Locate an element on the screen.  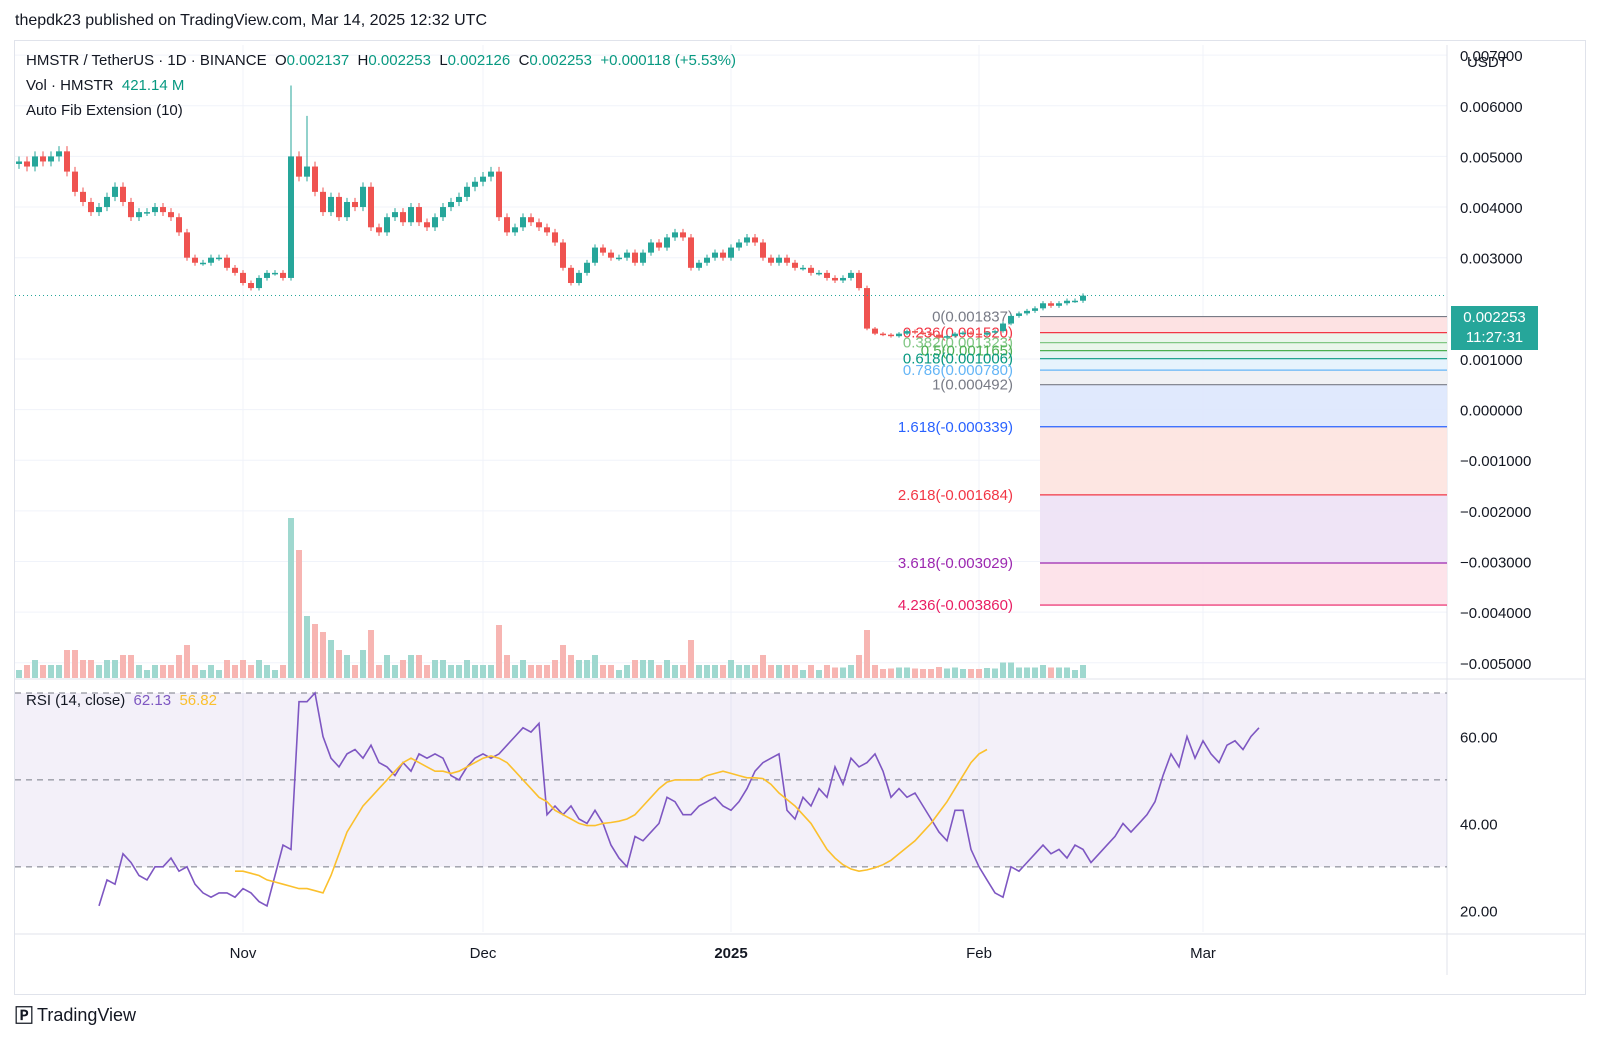
legend-rsi-row: RSI (14, close) 62.13 56.82 is located at coordinates (121, 700).